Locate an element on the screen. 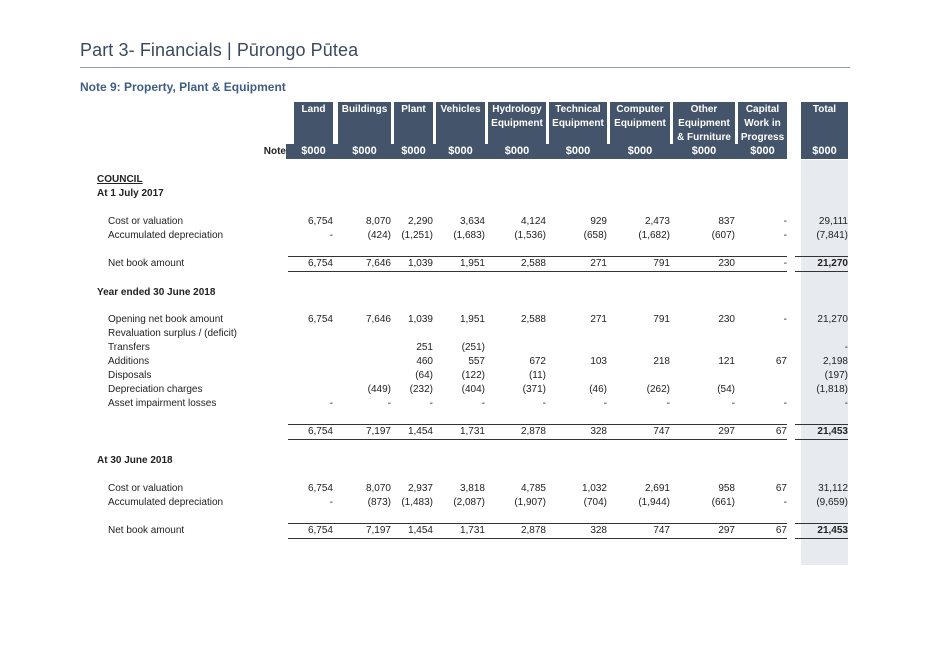 This screenshot has height=656, width=928. table-cell: 271 is located at coordinates (598, 319).